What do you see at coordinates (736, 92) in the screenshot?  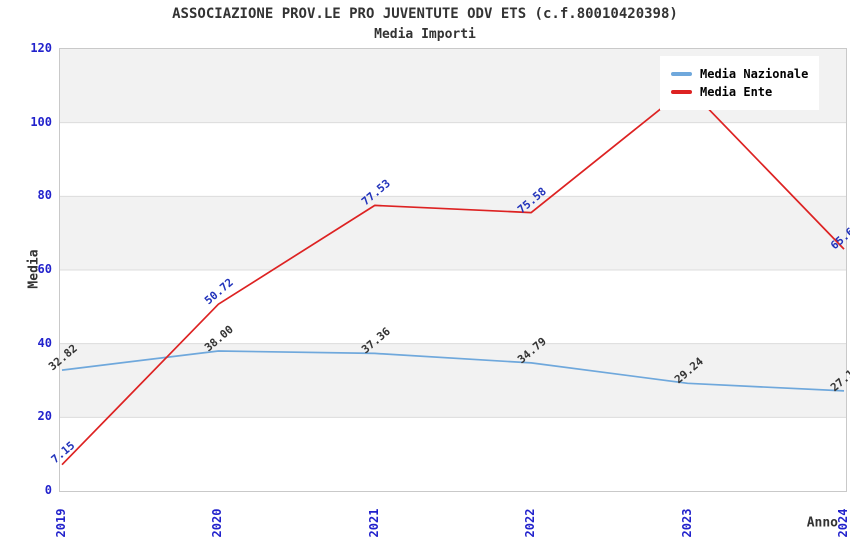 I see `legend-label: Media Ente` at bounding box center [736, 92].